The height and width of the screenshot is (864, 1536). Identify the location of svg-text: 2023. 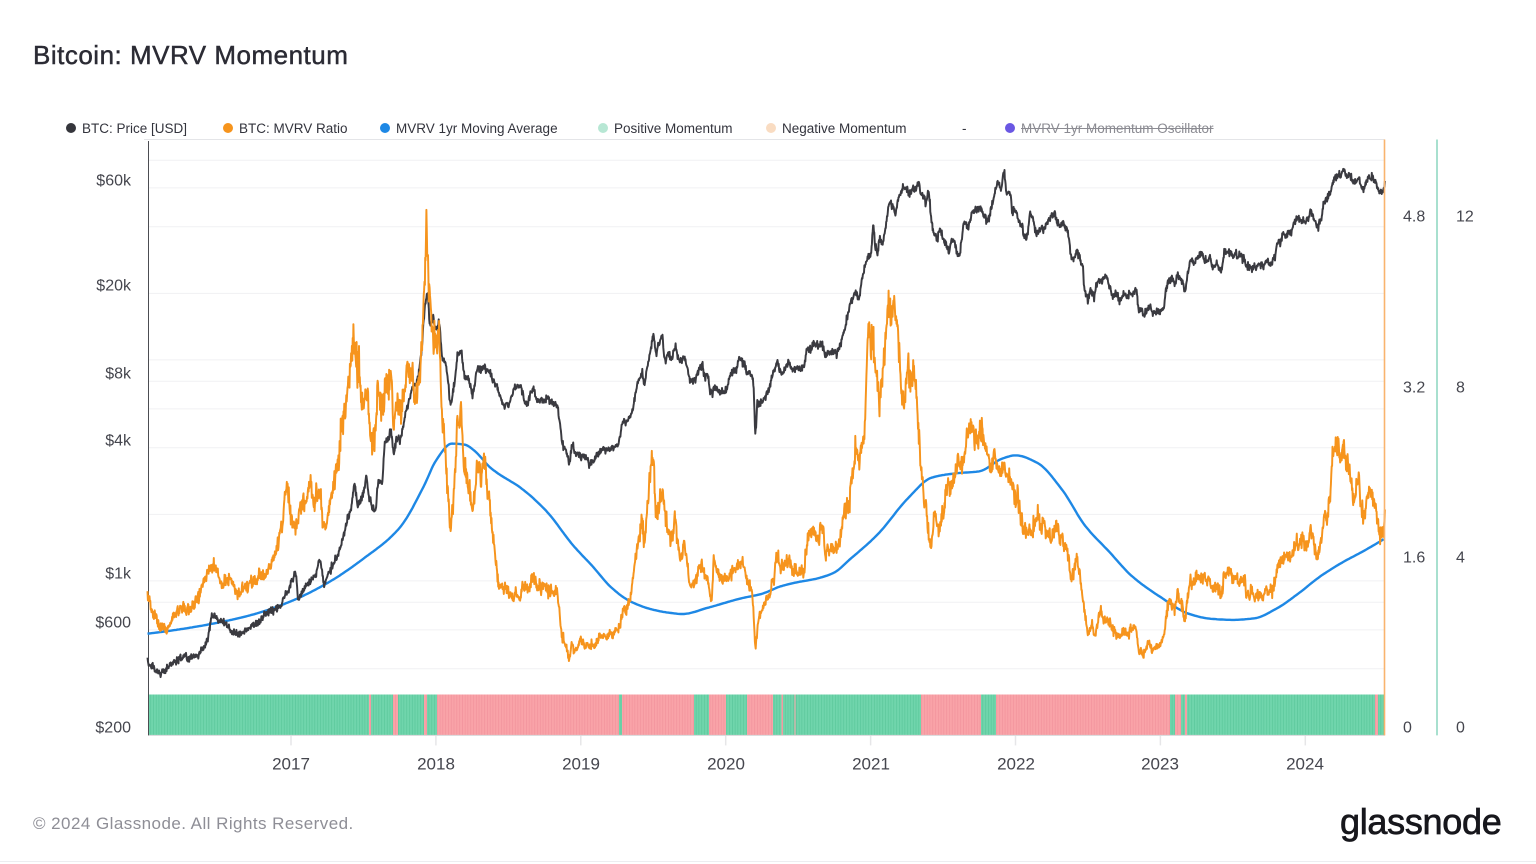
(1160, 764).